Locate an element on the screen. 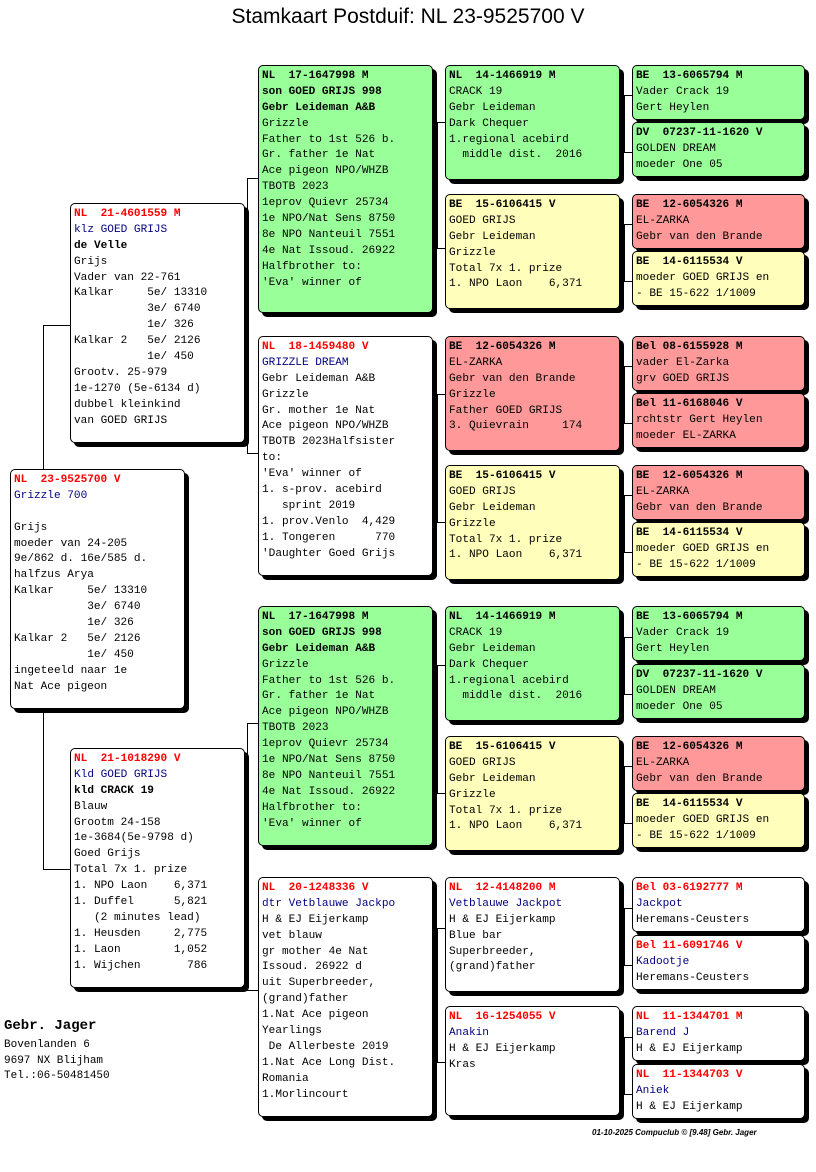 This screenshot has height=1172, width=816. pigeon-detail: uit Superbreeder, is located at coordinates (319, 983).